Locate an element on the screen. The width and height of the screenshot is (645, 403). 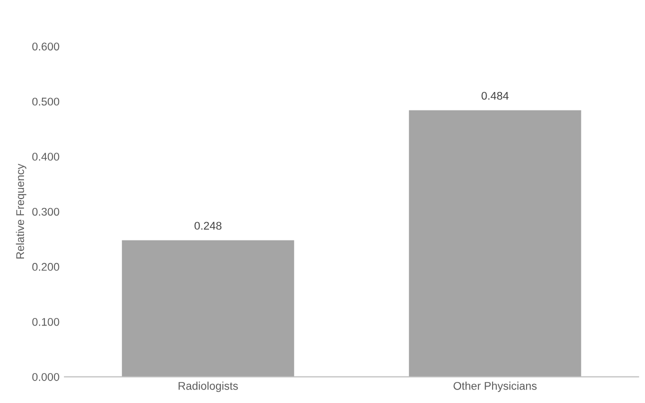
y-tick-label: 0.200 is located at coordinates (46, 266).